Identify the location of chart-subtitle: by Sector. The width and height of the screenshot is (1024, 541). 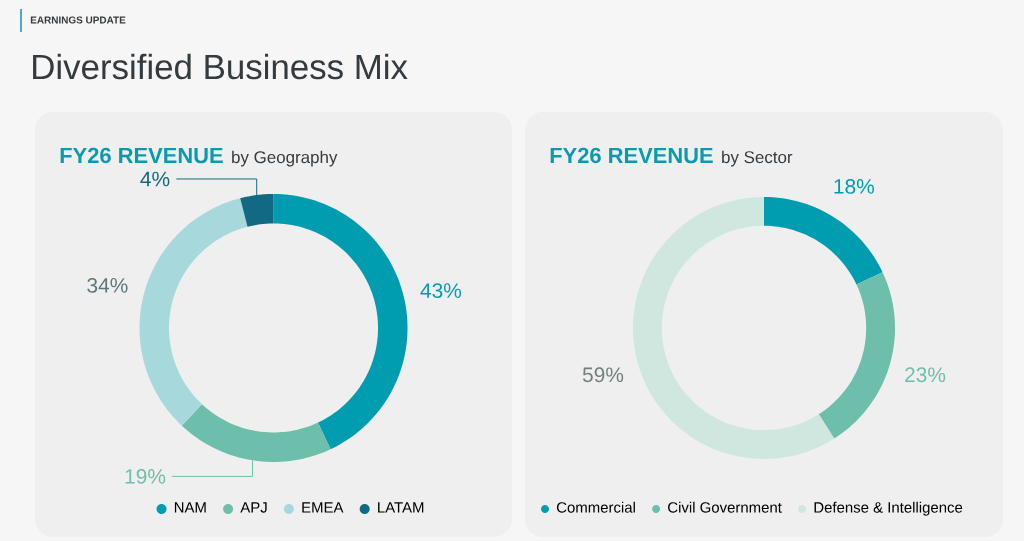
(757, 158).